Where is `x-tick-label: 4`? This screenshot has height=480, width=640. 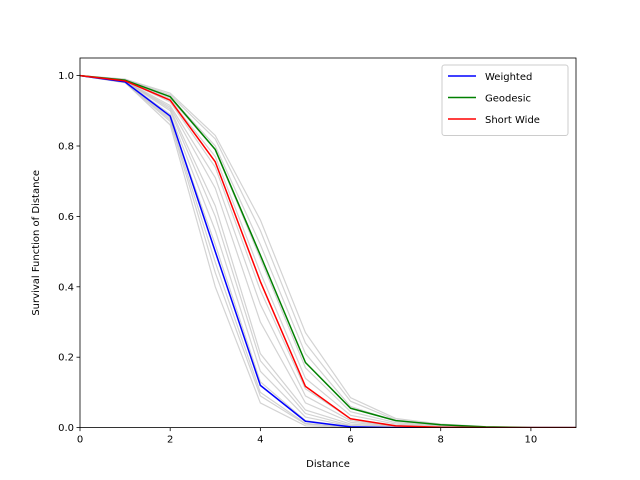
x-tick-label: 4 is located at coordinates (260, 440).